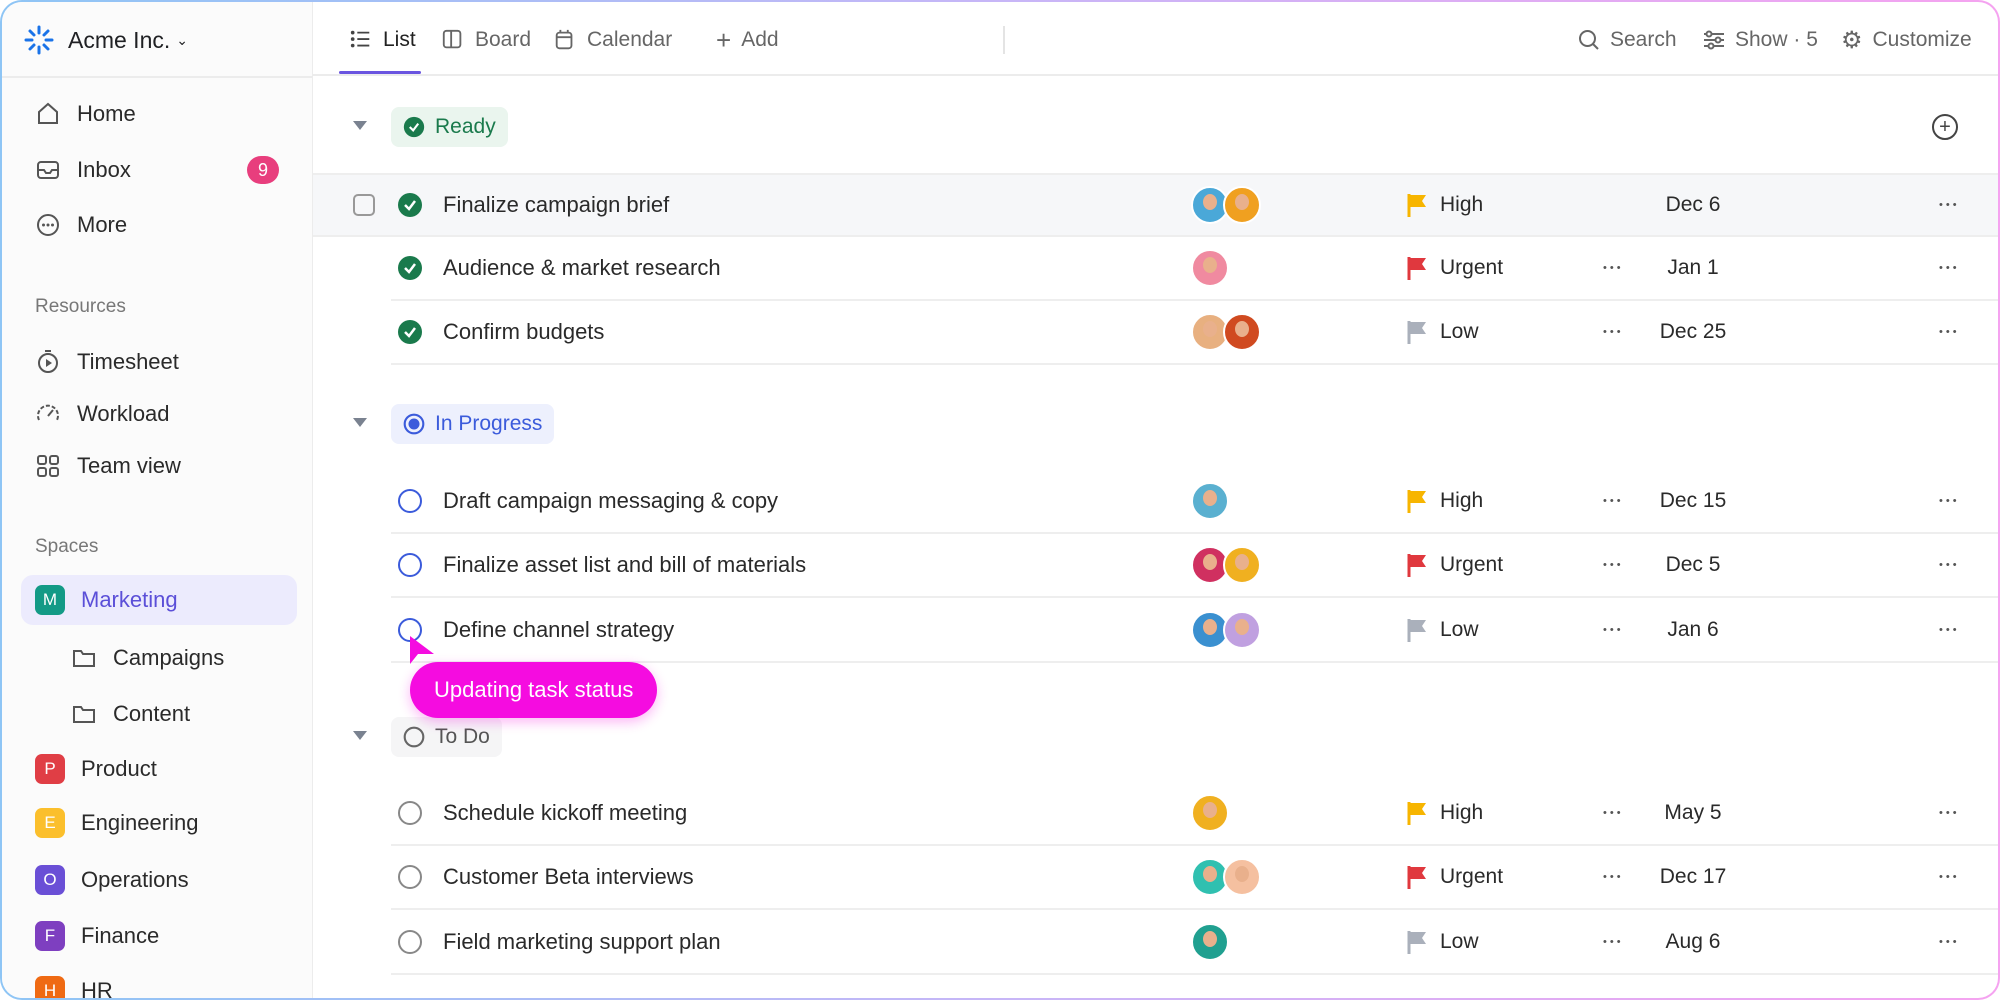 Image resolution: width=2000 pixels, height=1000 pixels. What do you see at coordinates (159, 880) in the screenshot?
I see `sidebar-space-operations: O Operations` at bounding box center [159, 880].